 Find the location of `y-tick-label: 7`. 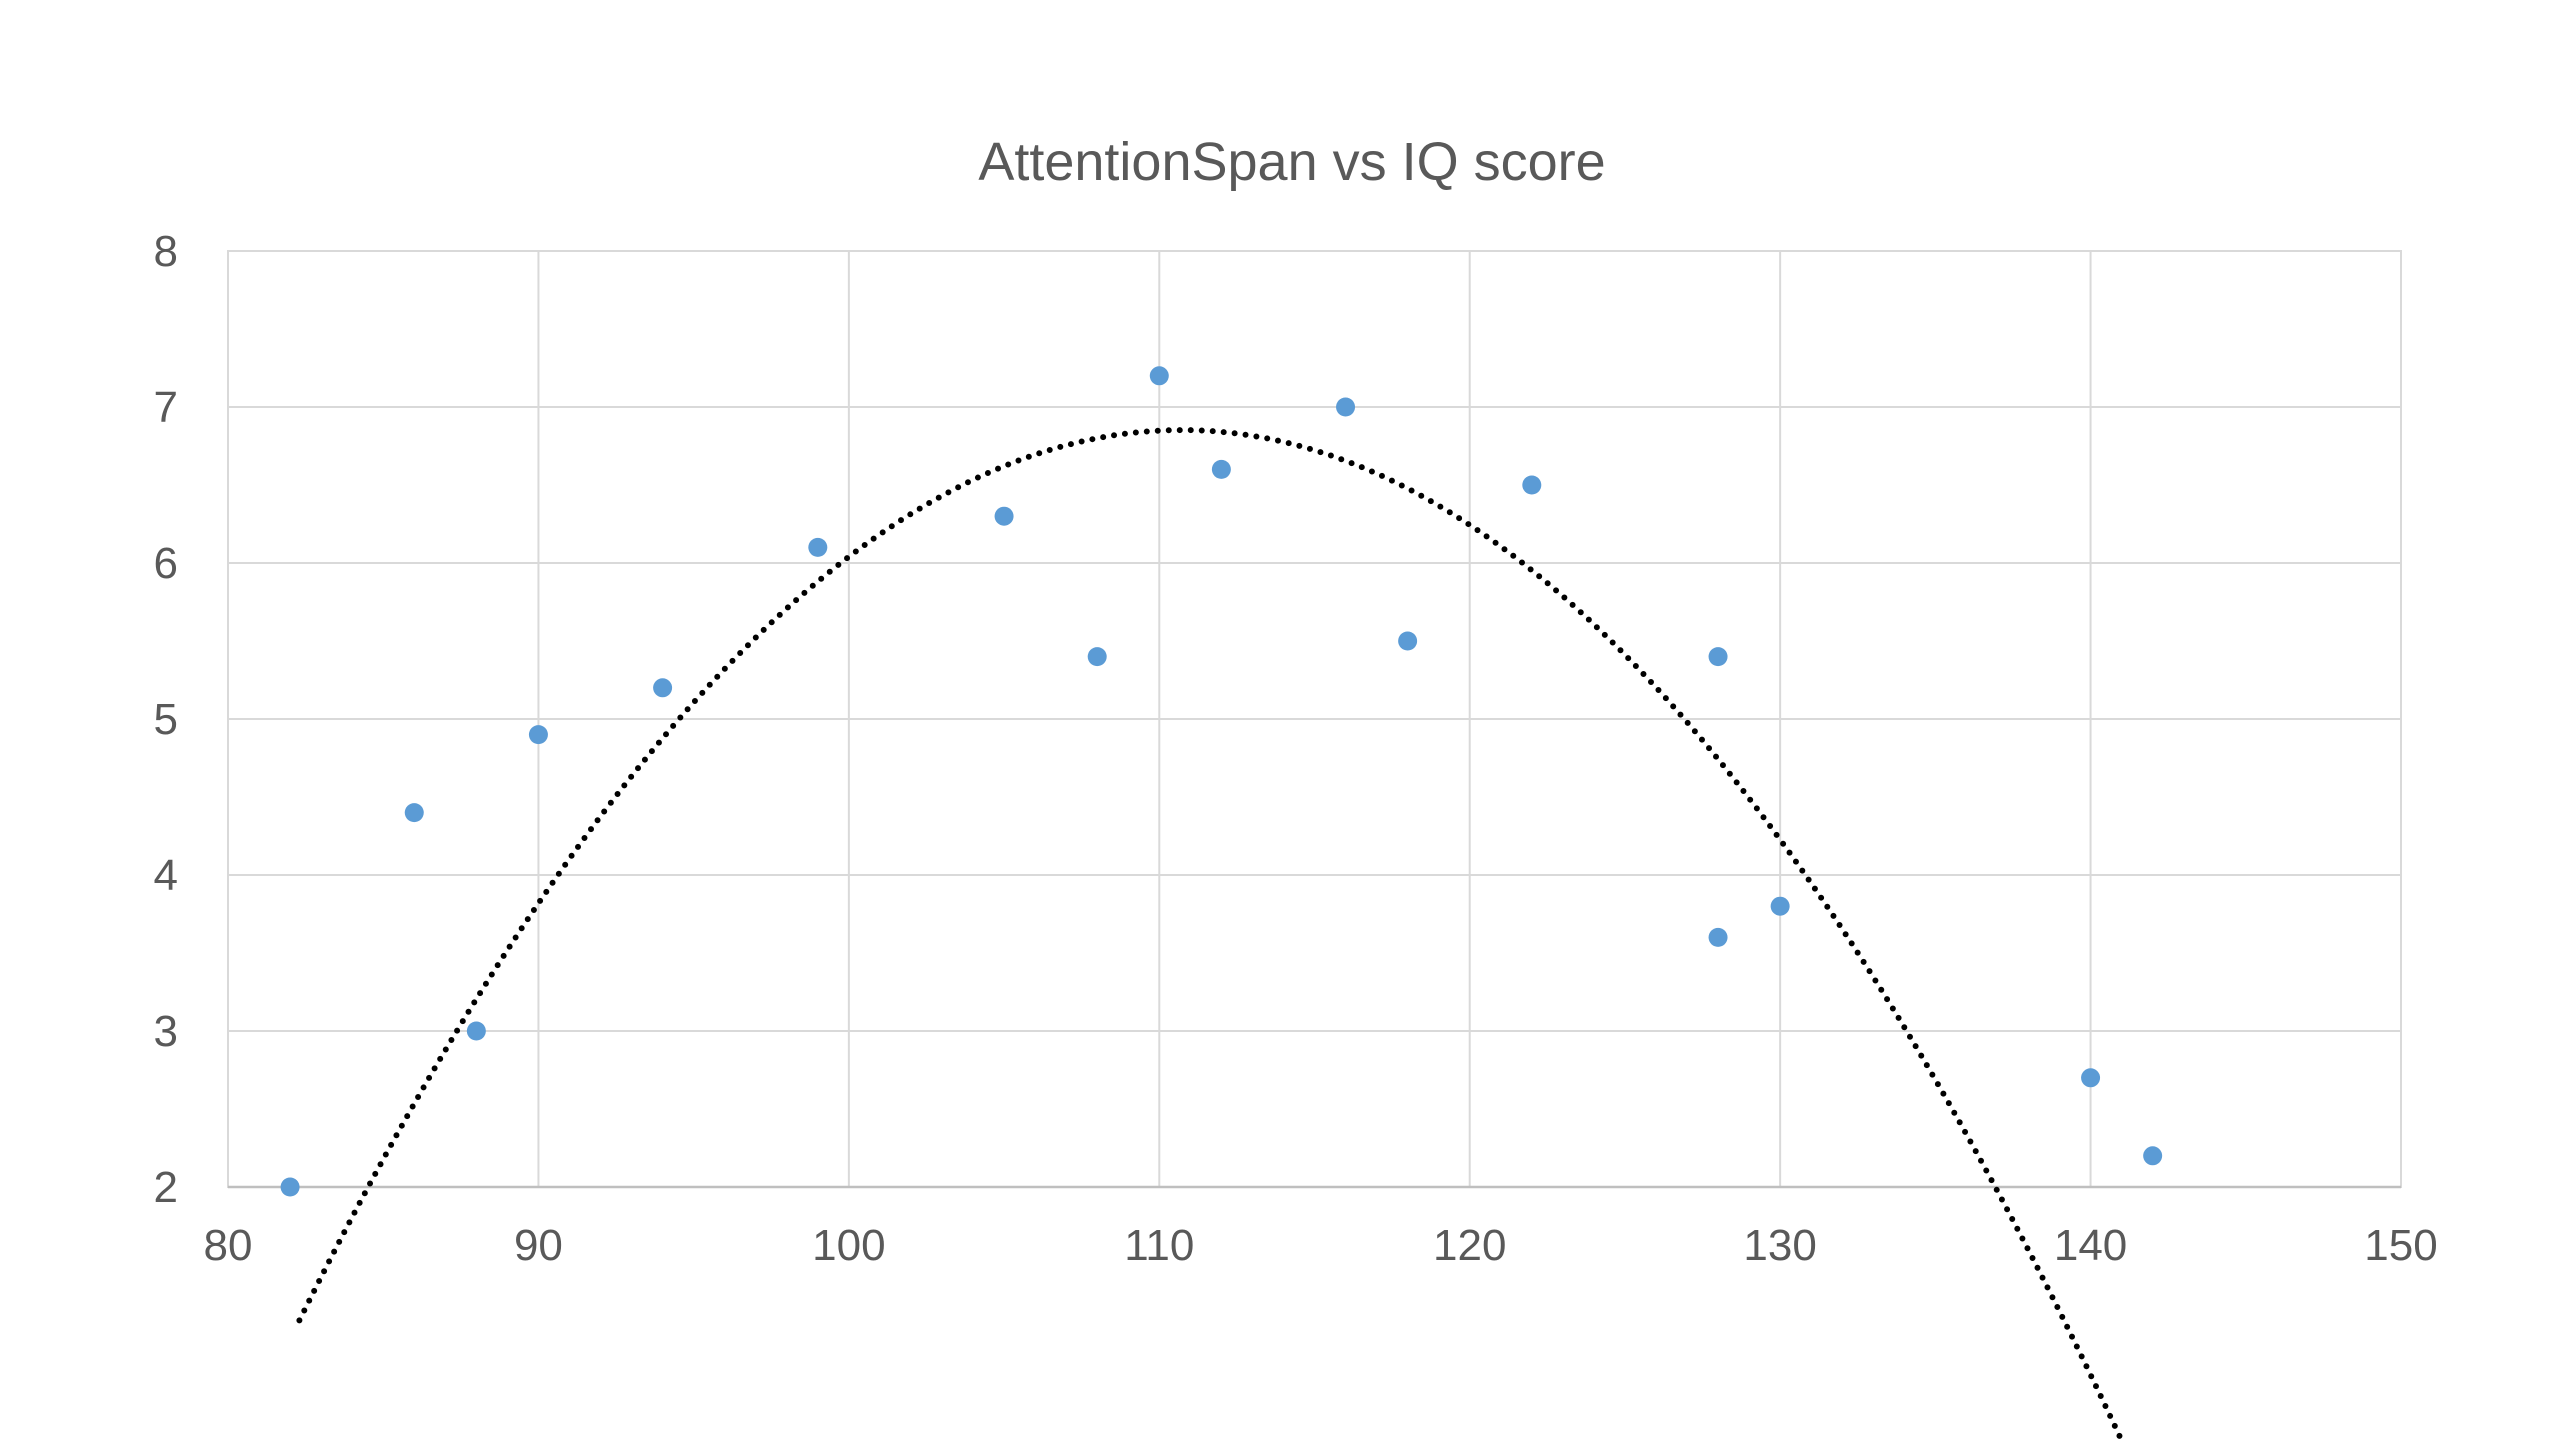

y-tick-label: 7 is located at coordinates (166, 407).